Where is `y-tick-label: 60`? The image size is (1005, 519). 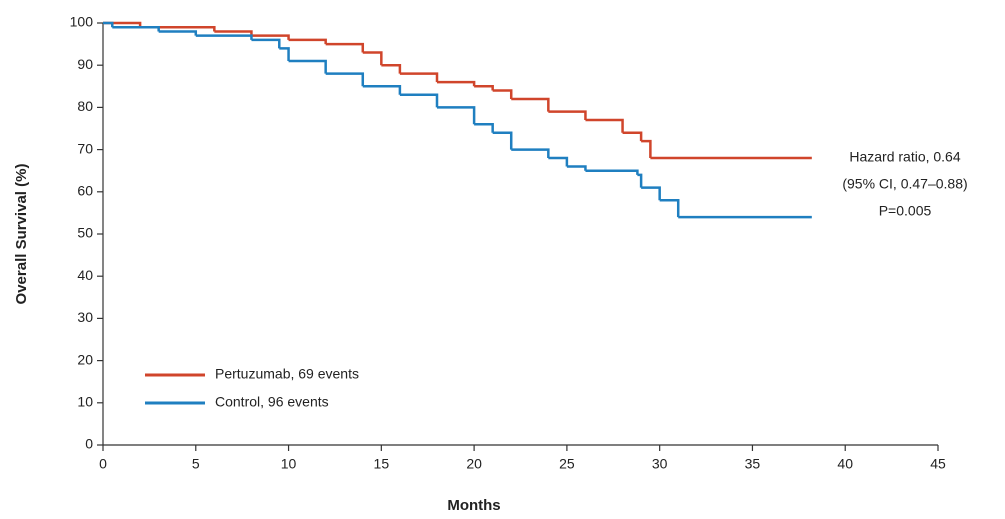
y-tick-label: 60 is located at coordinates (85, 191).